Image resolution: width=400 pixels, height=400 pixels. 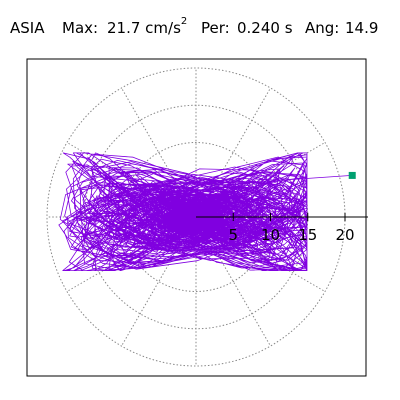 I want to click on peak-marker, so click(x=352, y=175).